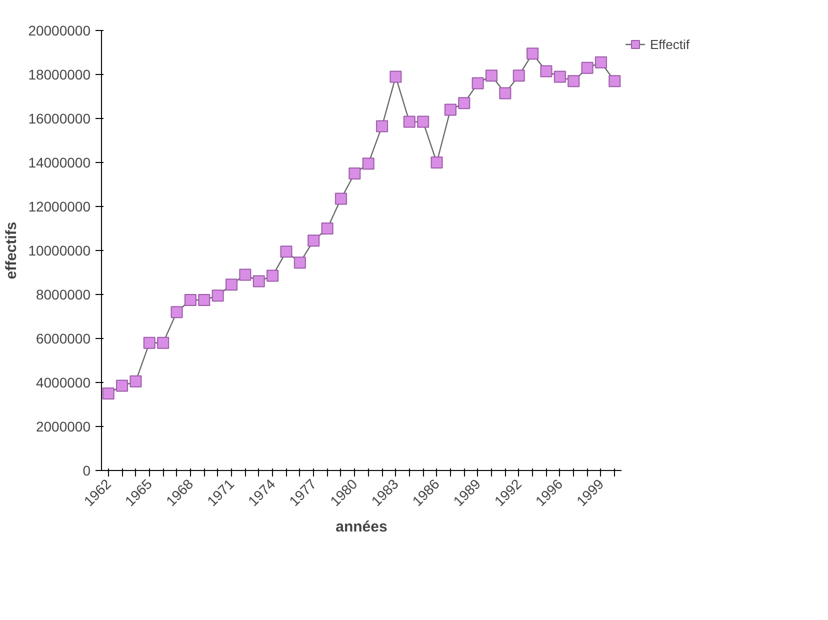 This screenshot has width=828, height=620. What do you see at coordinates (59, 162) in the screenshot?
I see `y-tick-label: 14000000` at bounding box center [59, 162].